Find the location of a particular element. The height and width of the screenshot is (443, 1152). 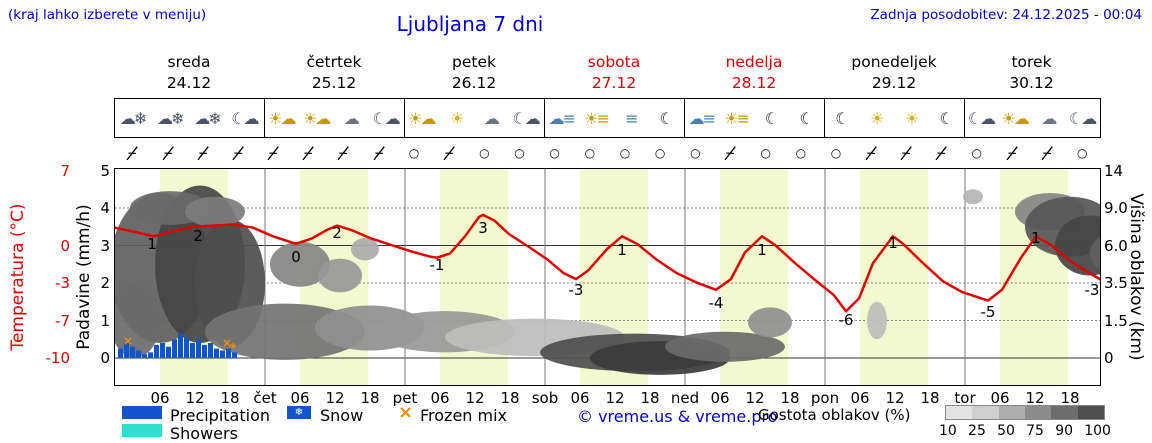

temperature-value-label: 2 is located at coordinates (337, 233).